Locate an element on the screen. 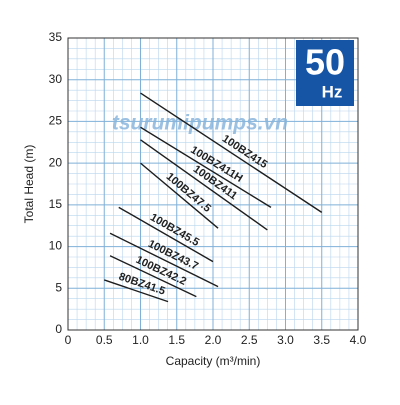  y-tick-label: 30 is located at coordinates (56, 79).